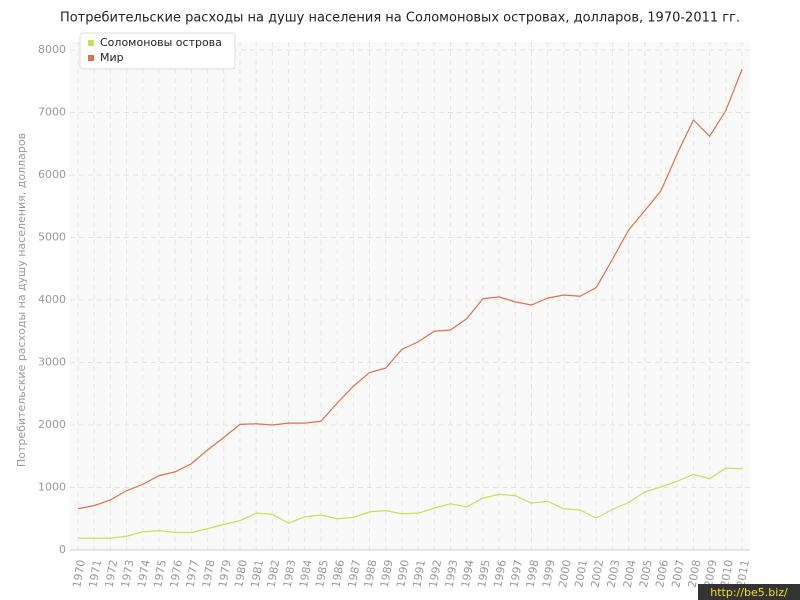 This screenshot has width=800, height=600. What do you see at coordinates (549, 574) in the screenshot?
I see `x-tick-label: 1999` at bounding box center [549, 574].